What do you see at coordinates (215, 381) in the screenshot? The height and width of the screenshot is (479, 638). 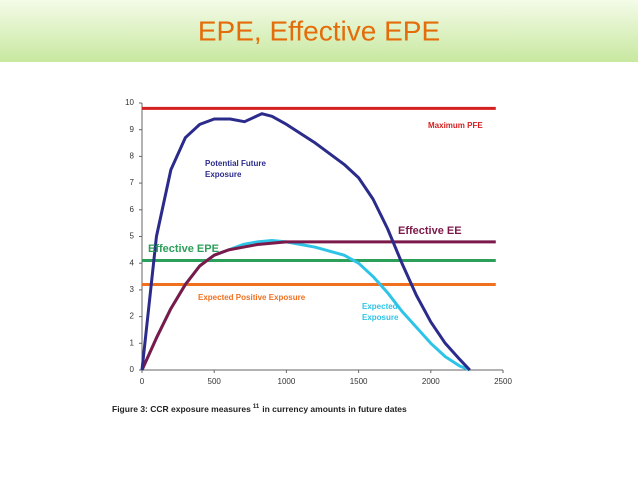 I see `x-tick-label: 500` at bounding box center [215, 381].